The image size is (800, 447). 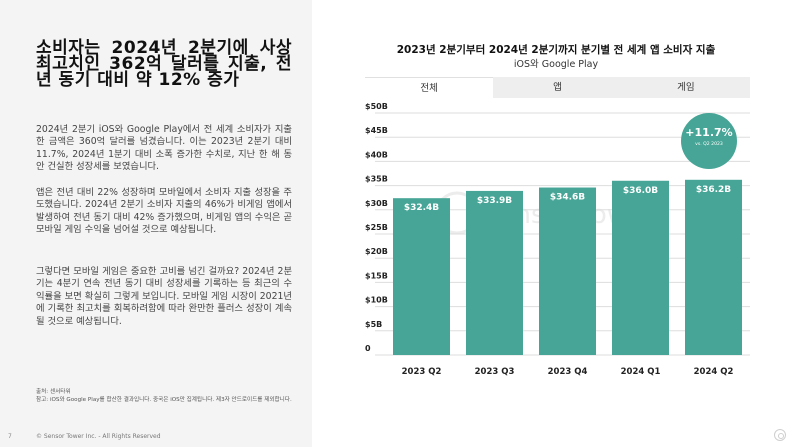 I want to click on chart-subtitle: iOS와 Google Play, so click(x=556, y=64).